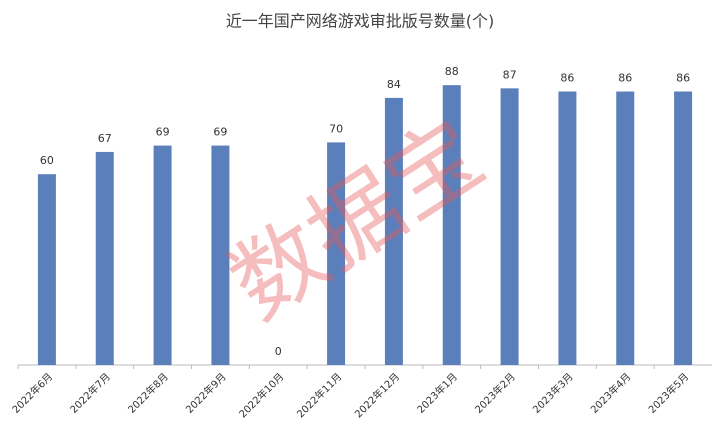 Image resolution: width=720 pixels, height=436 pixels. I want to click on x-tick-label: 2022年12月, so click(377, 395).